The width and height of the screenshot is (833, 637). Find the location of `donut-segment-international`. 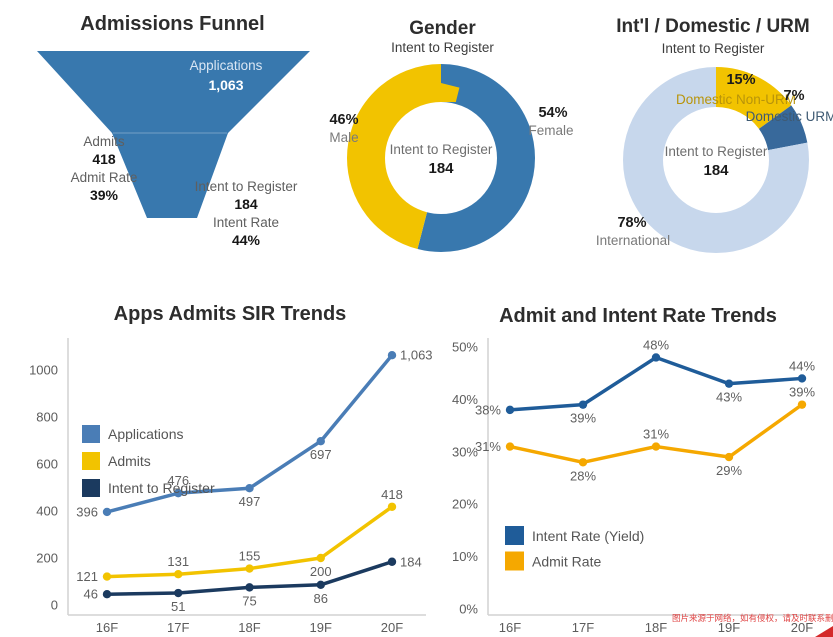

donut-segment-international is located at coordinates (716, 160).